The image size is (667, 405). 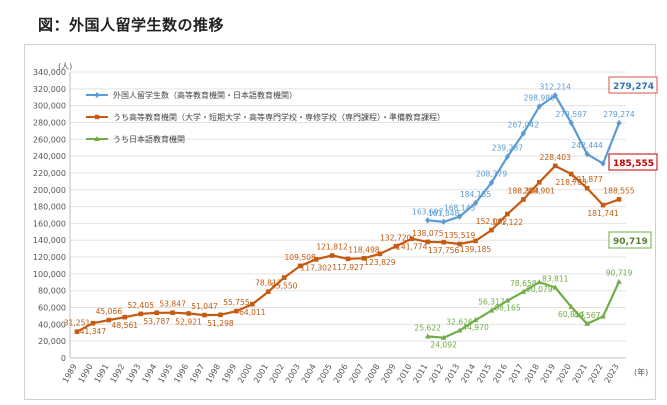 I want to click on x-tick-label: 1996, so click(x=181, y=374).